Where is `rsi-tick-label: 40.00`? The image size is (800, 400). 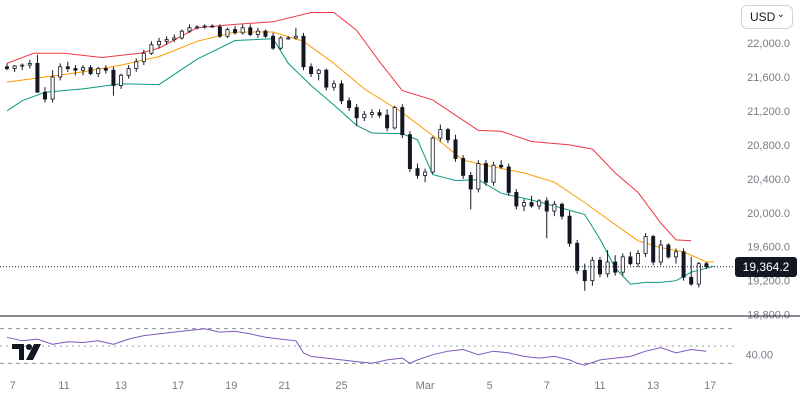 rsi-tick-label: 40.00 is located at coordinates (759, 356).